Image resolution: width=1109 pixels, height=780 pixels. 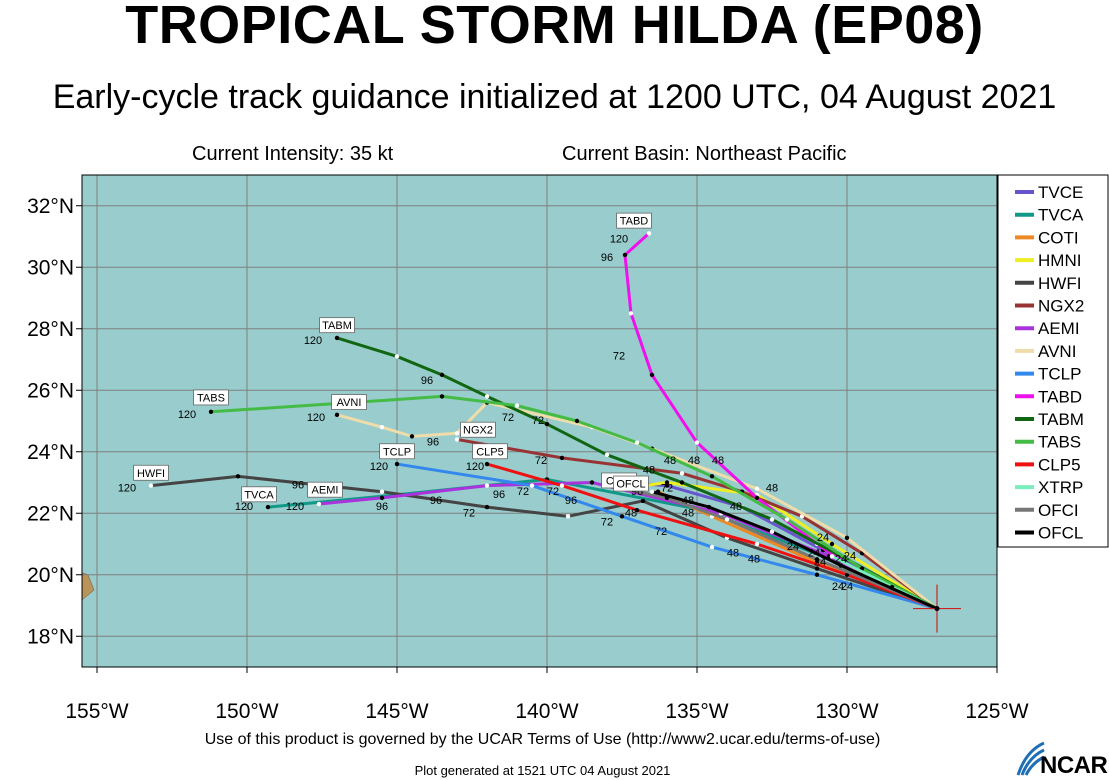 What do you see at coordinates (88, 586) in the screenshot?
I see `hawaii-land` at bounding box center [88, 586].